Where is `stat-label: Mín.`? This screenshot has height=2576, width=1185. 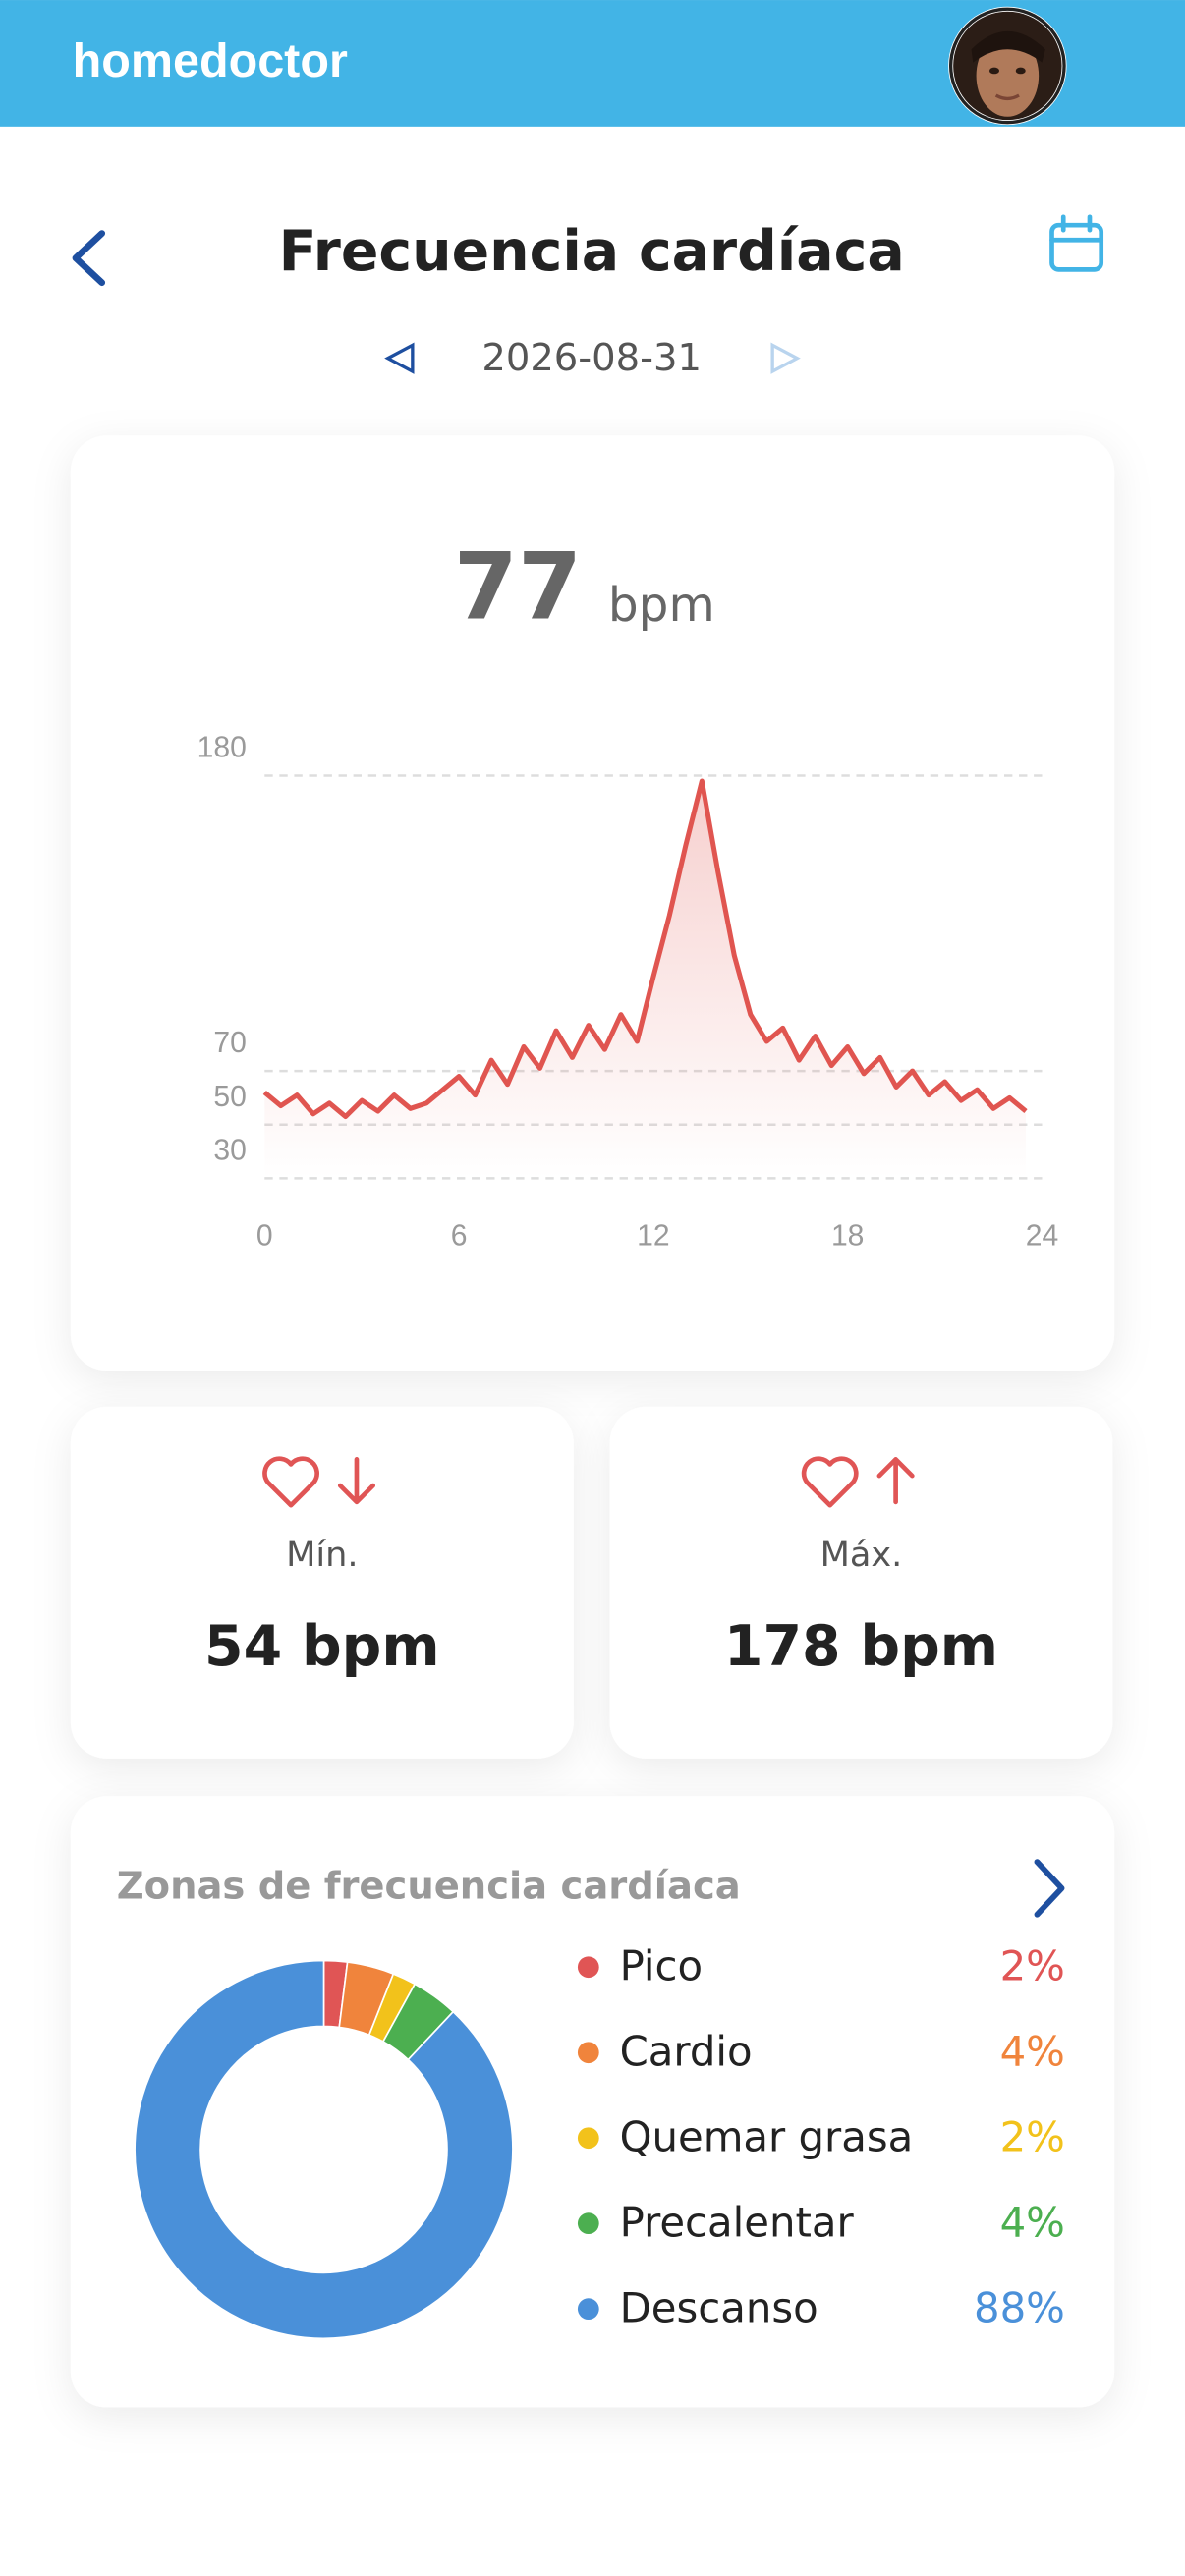
stat-label: Mín. is located at coordinates (322, 1555).